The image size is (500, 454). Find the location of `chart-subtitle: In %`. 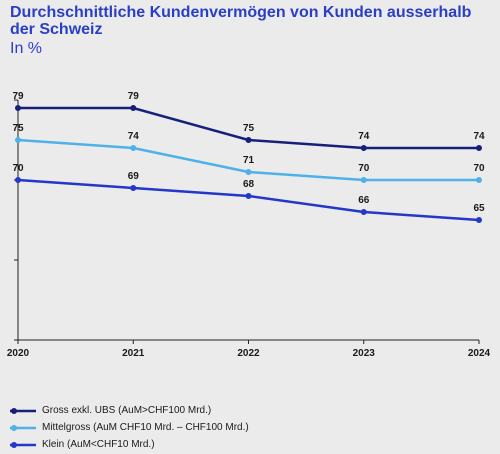

chart-subtitle: In % is located at coordinates (26, 48).